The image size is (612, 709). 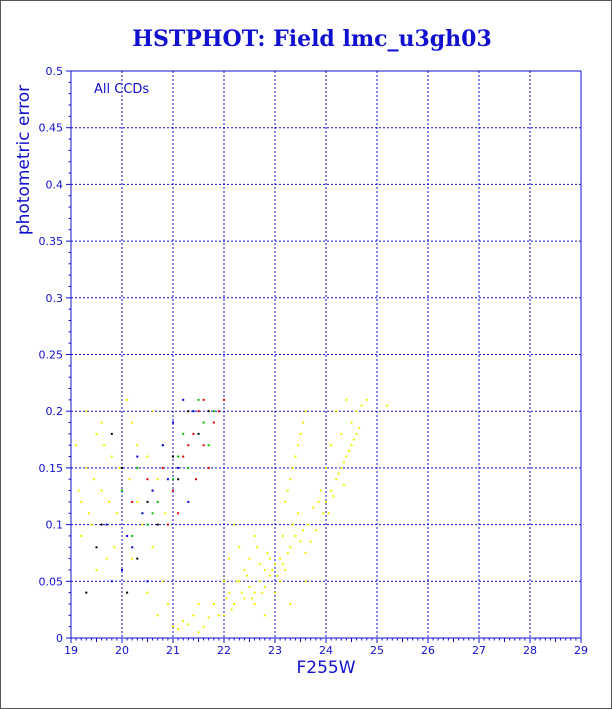 What do you see at coordinates (122, 650) in the screenshot?
I see `x-tick-label: 20` at bounding box center [122, 650].